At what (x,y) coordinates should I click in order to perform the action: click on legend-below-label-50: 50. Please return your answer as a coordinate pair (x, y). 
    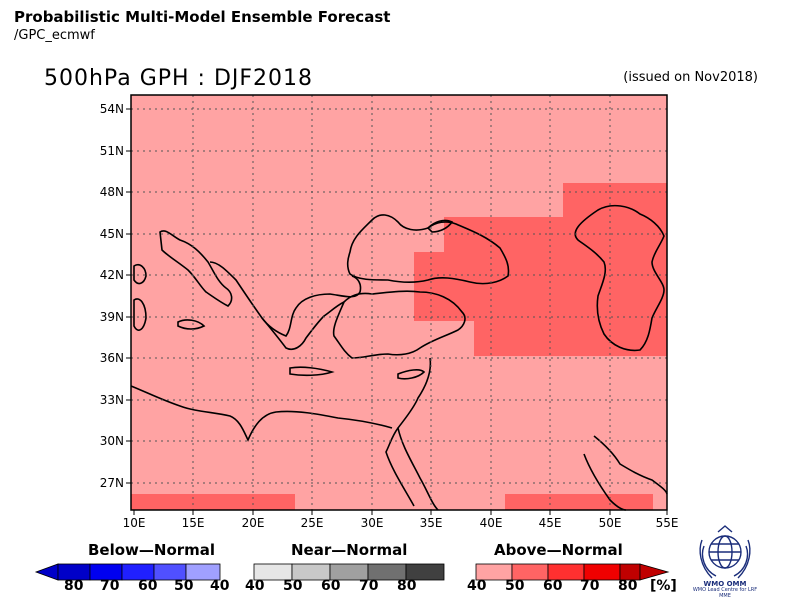
    Looking at the image, I should click on (184, 586).